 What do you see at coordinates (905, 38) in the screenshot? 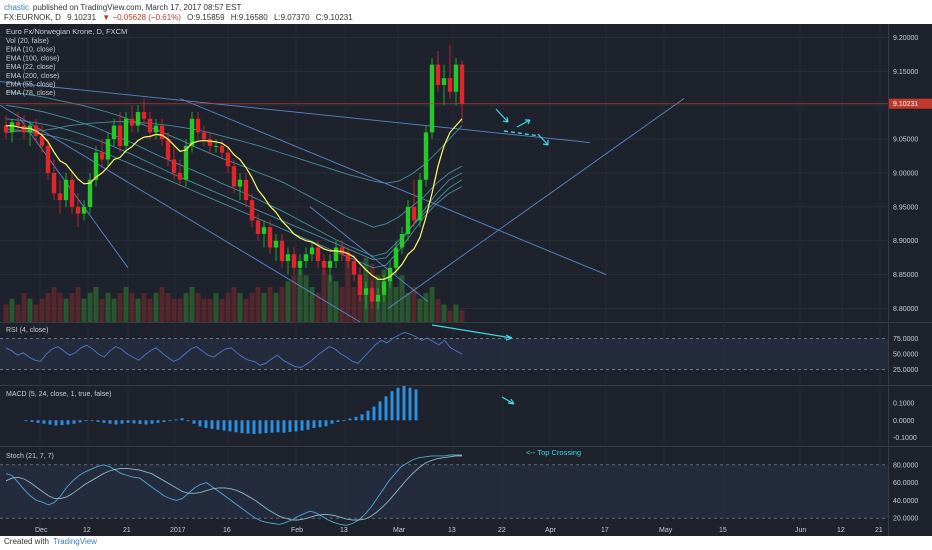
I see `main-y-tick-label: 9.20000` at bounding box center [905, 38].